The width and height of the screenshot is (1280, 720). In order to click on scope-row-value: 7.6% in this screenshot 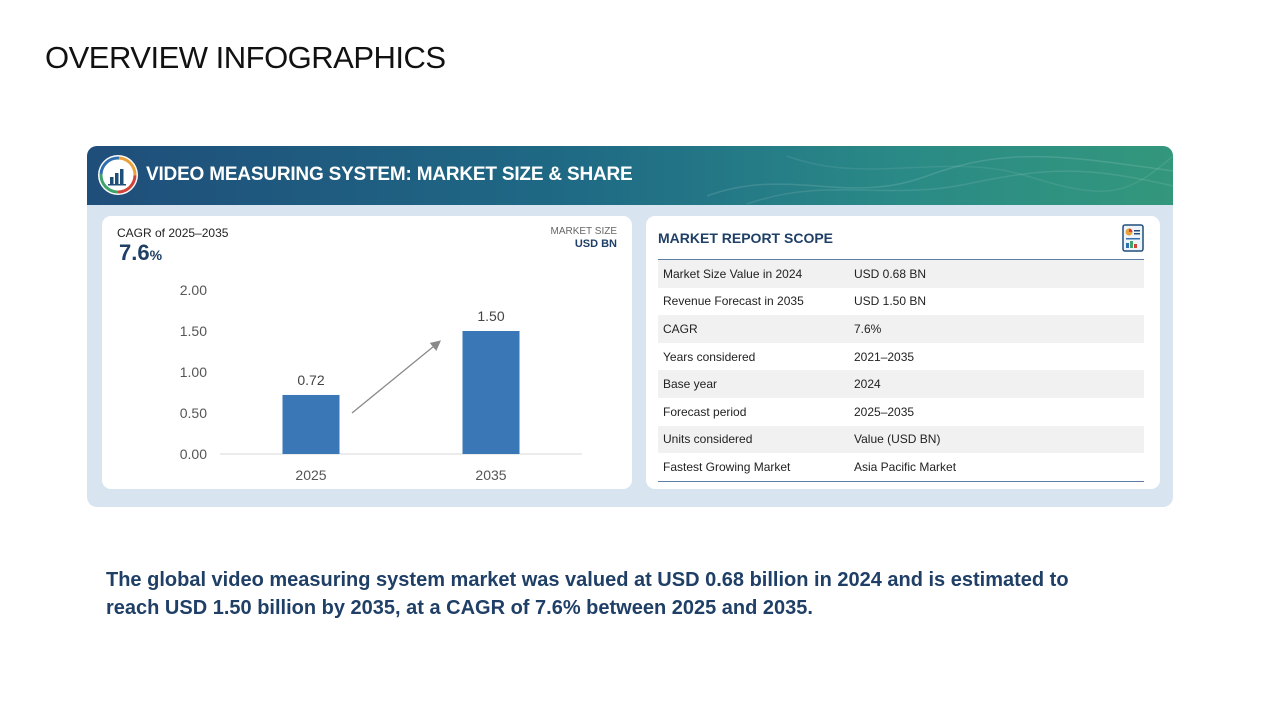, I will do `click(999, 329)`.